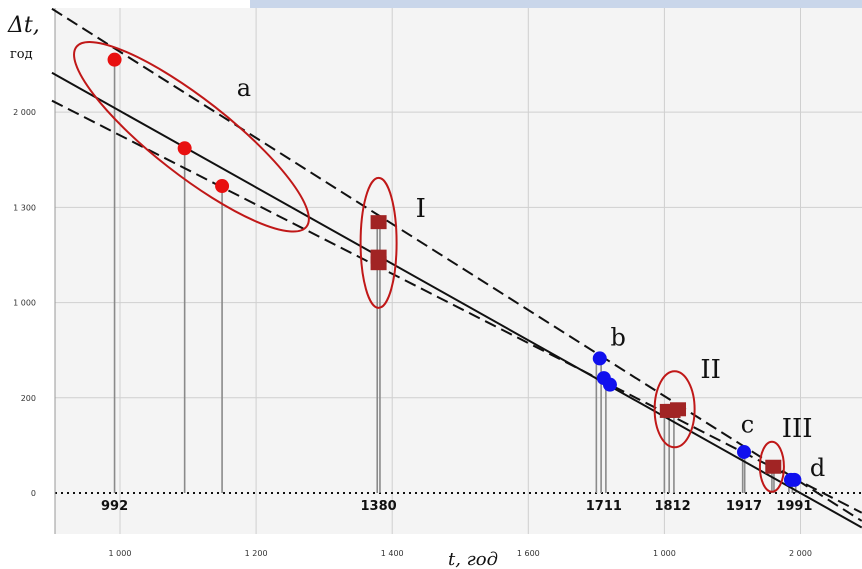 This screenshot has height=569, width=862. I want to click on y-axis-label: Δt,, so click(23, 25).